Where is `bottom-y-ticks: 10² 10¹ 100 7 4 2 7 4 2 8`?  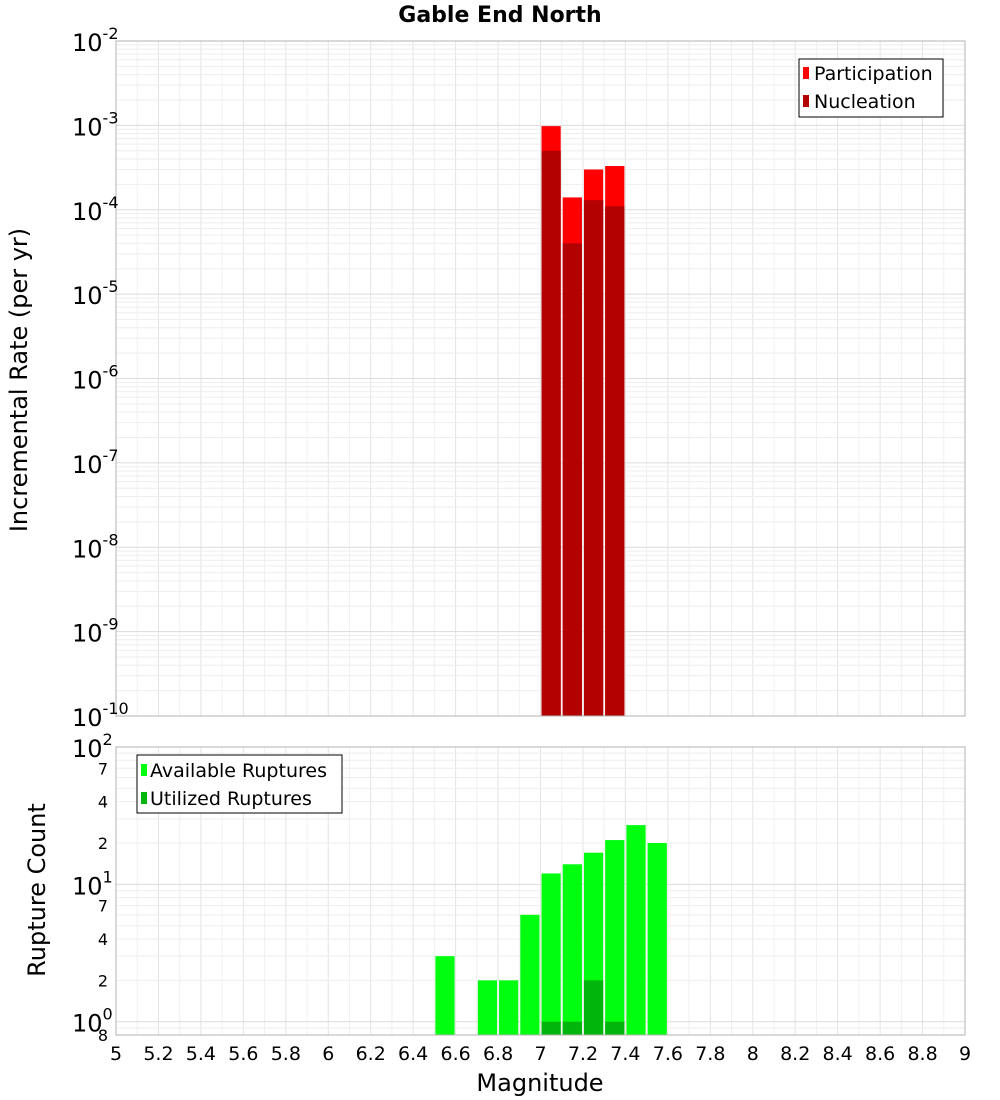
bottom-y-ticks: 10² 10¹ 100 7 4 2 7 4 2 8 is located at coordinates (92, 887).